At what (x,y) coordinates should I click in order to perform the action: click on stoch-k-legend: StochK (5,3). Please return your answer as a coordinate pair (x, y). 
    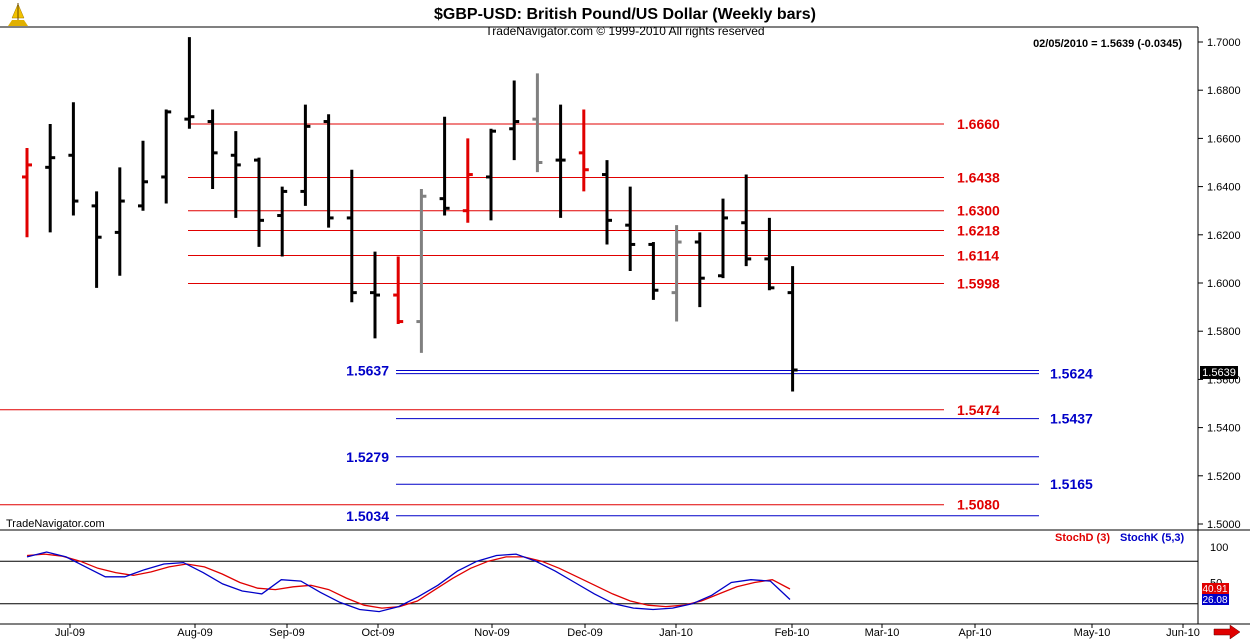
    Looking at the image, I should click on (1152, 538).